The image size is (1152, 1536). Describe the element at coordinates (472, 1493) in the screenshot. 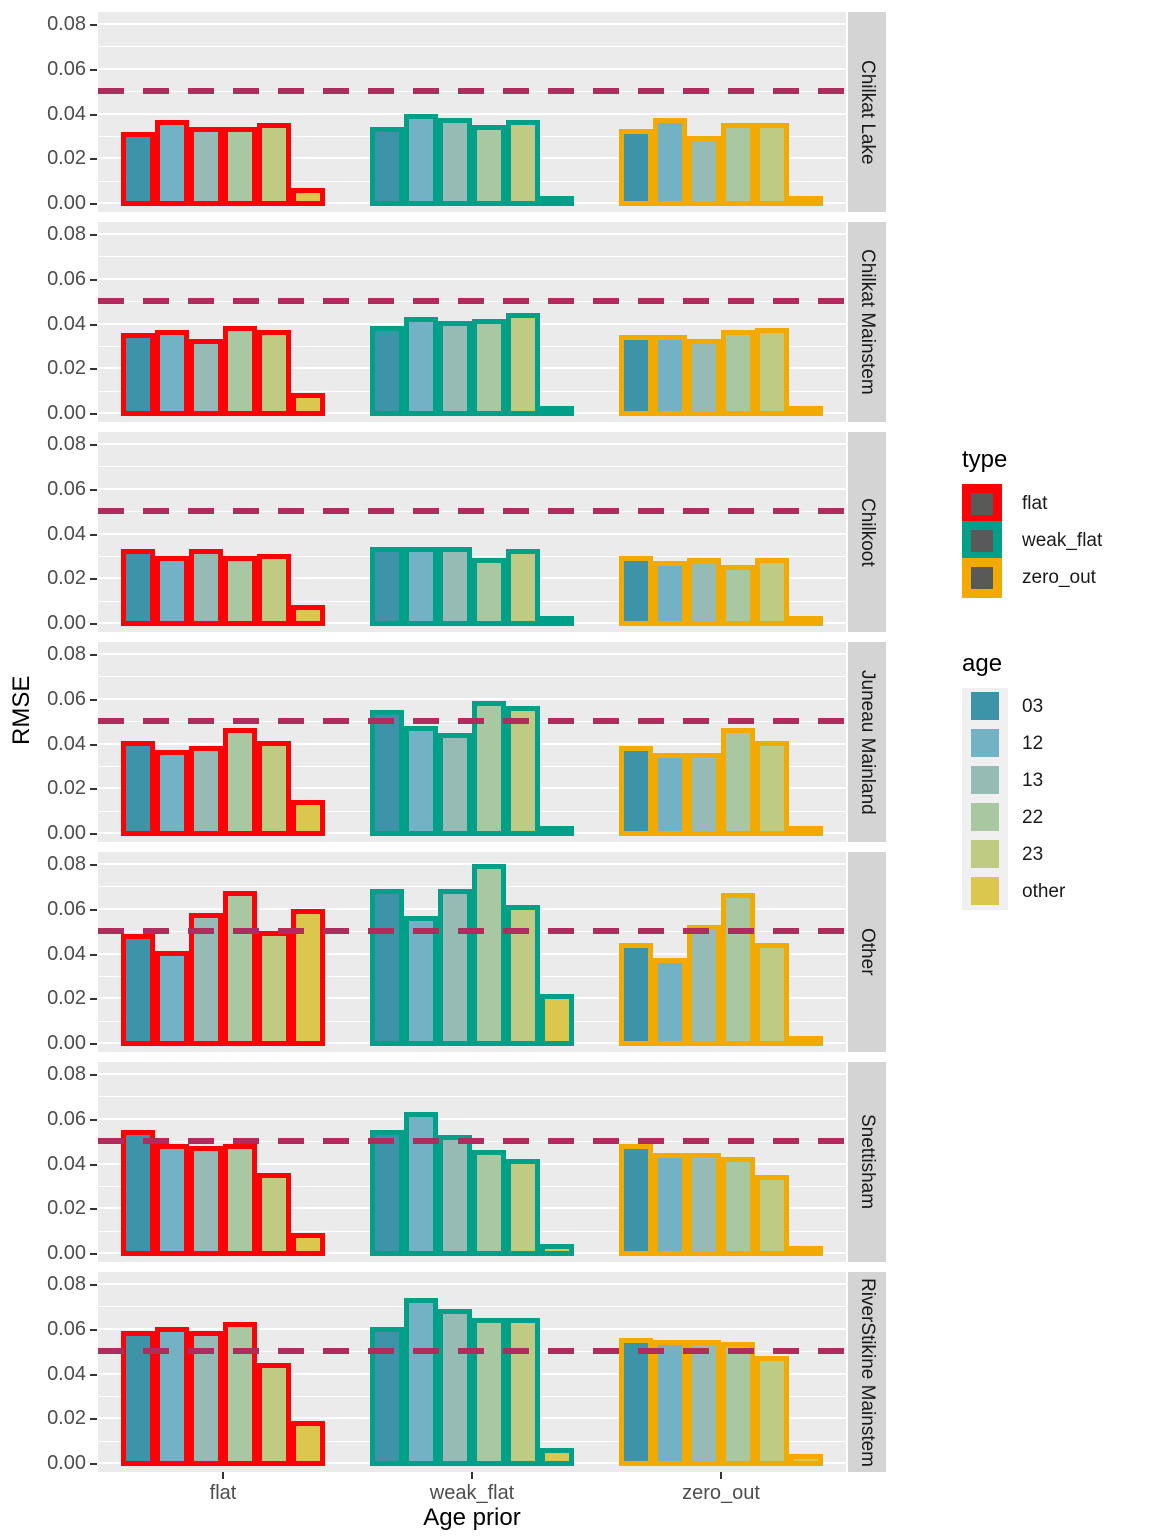

I see `x-tick-label: weak_flat` at that location.